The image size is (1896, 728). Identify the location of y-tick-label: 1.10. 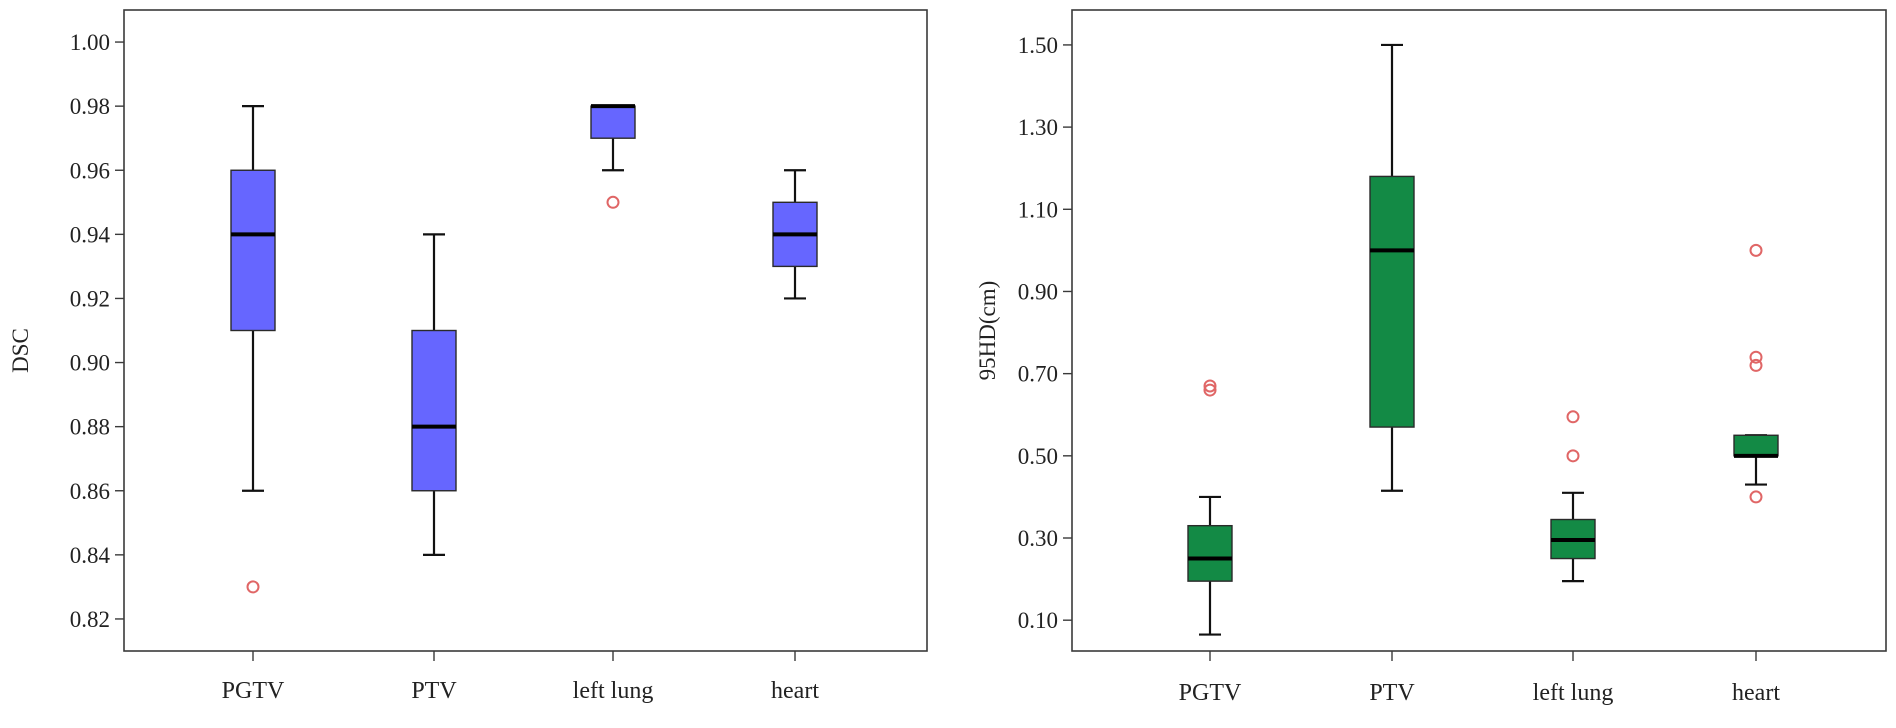
(1038, 209).